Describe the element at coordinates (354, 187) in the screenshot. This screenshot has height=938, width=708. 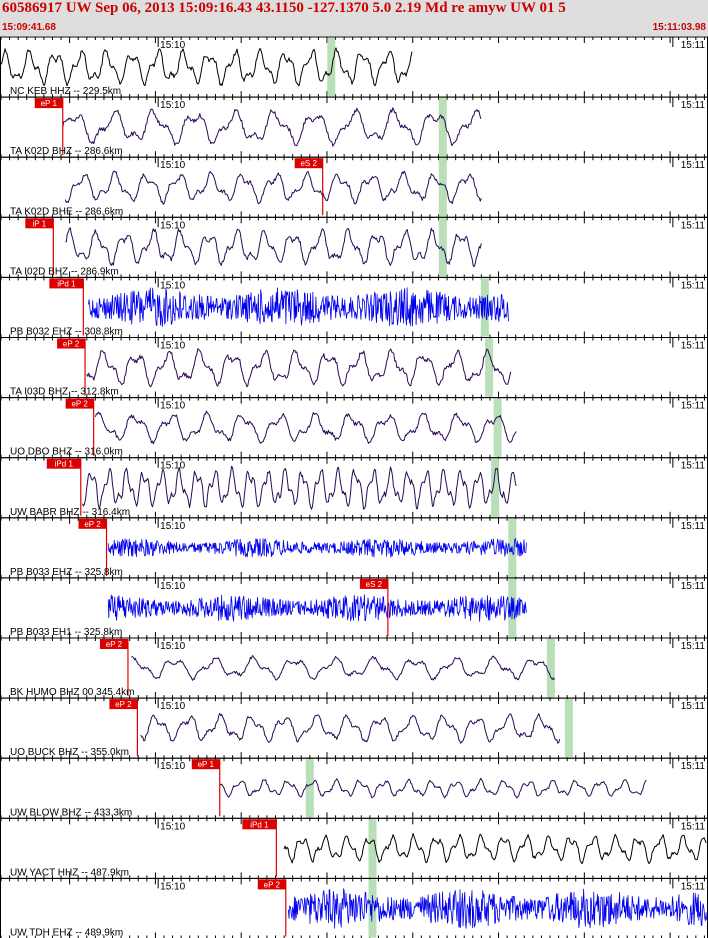
I see `trace-panel: 15:10 15:11 eS 2 TA K02D BHE -- 286.6km` at that location.